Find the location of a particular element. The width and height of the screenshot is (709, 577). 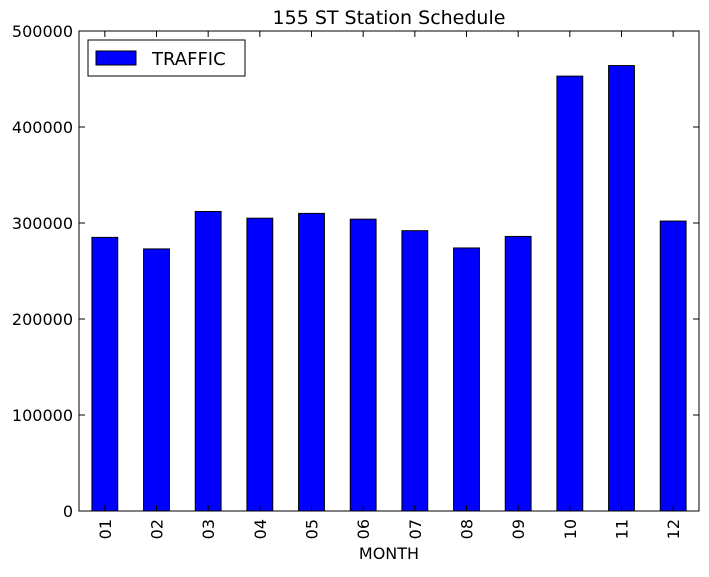

chart-title: 155 ST Station Schedule is located at coordinates (389, 18).